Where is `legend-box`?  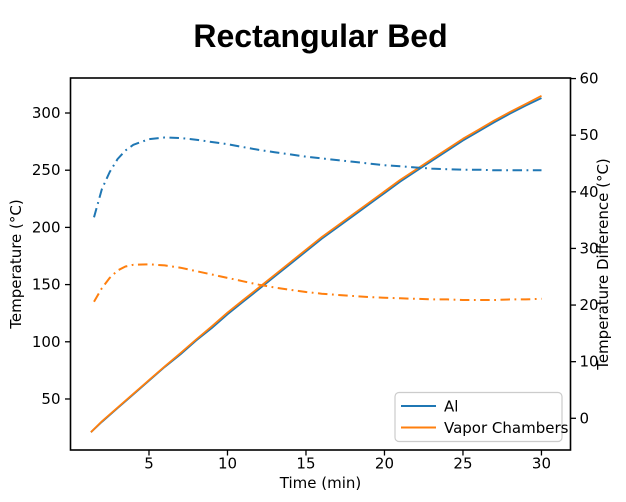 legend-box is located at coordinates (478, 417).